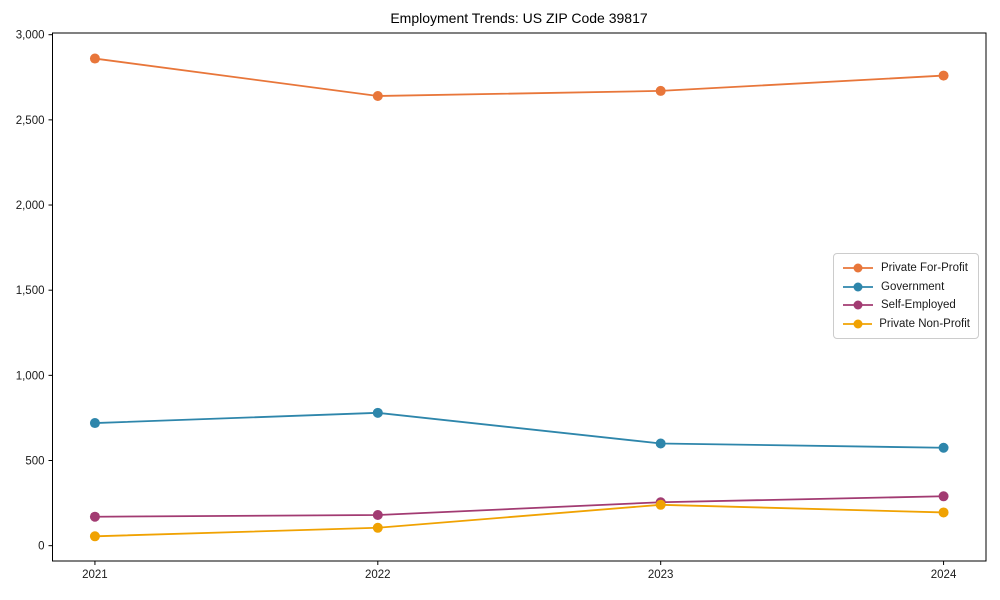 The image size is (1000, 600). What do you see at coordinates (378, 575) in the screenshot?
I see `x-tick-label: 2022` at bounding box center [378, 575].